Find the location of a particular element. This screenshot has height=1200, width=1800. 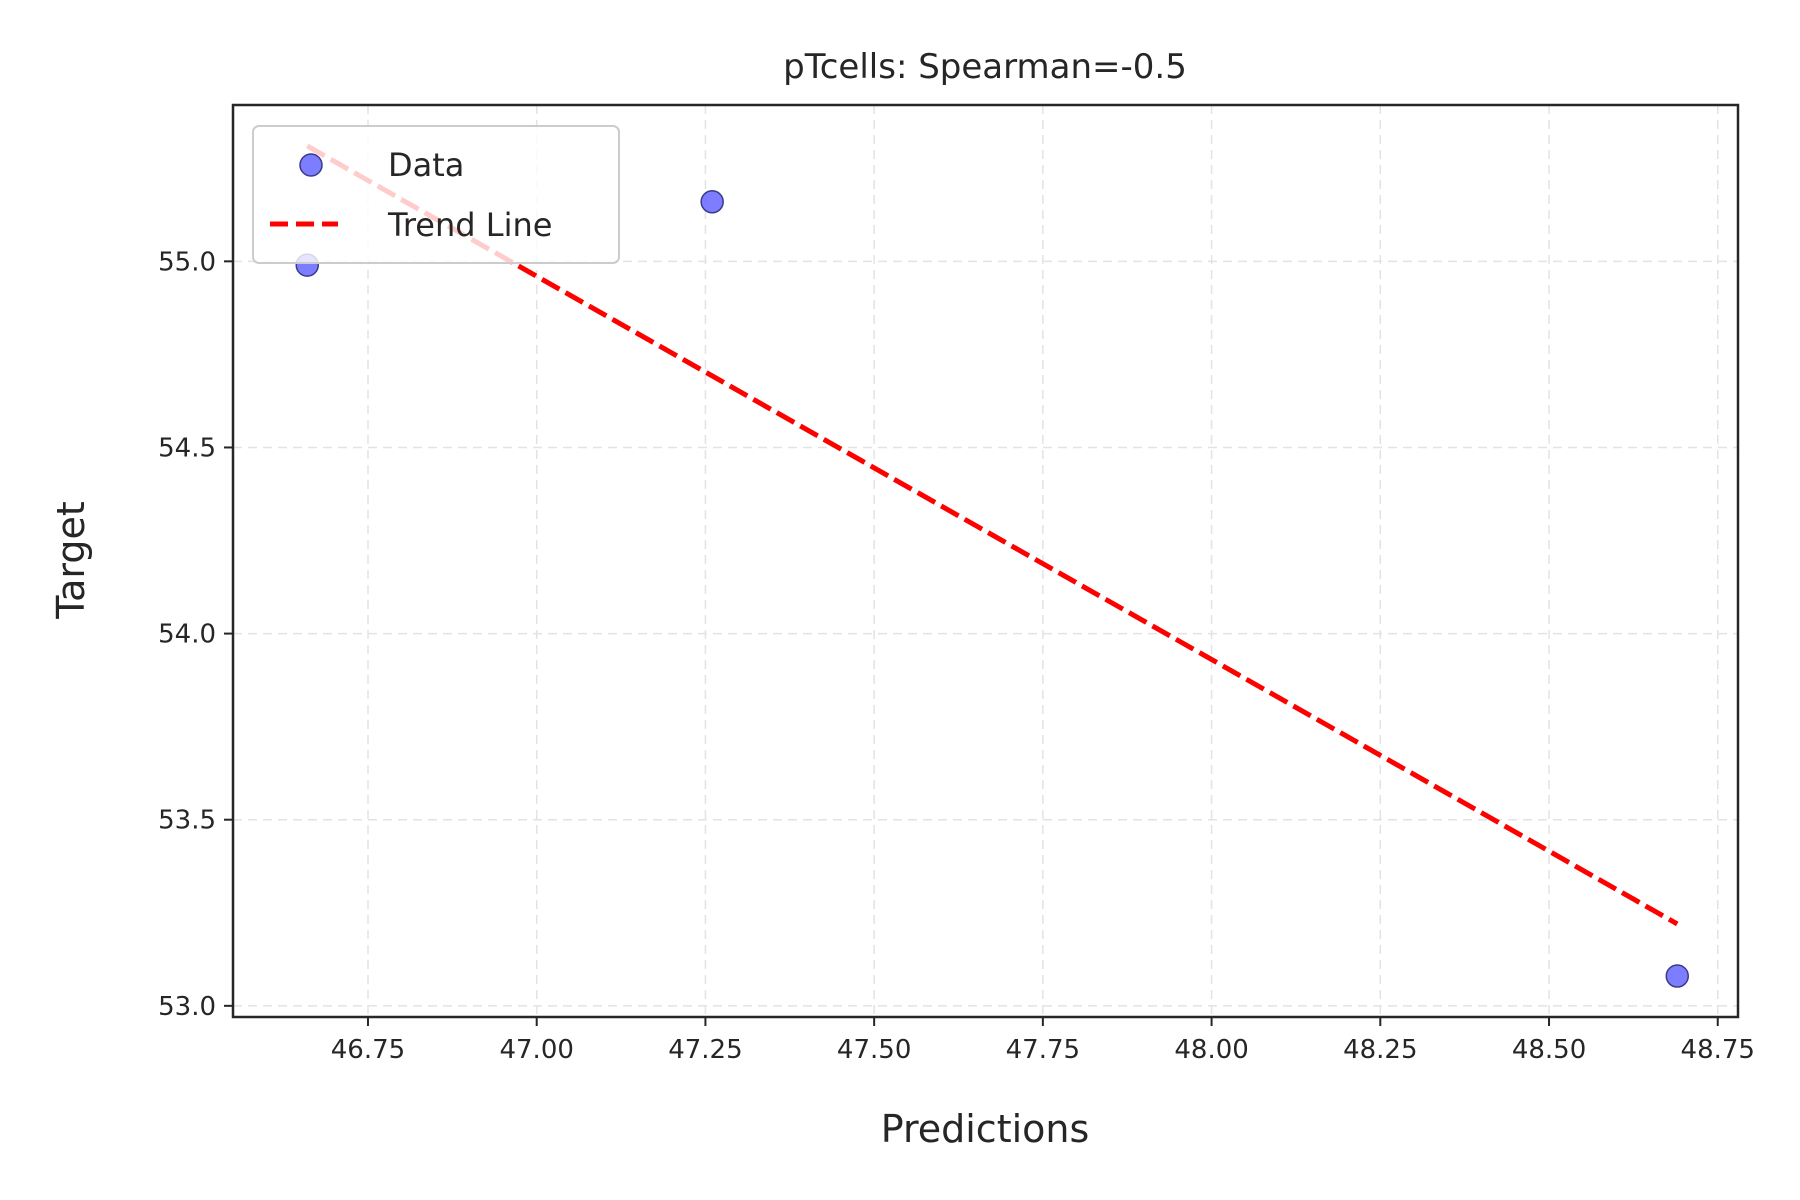

x-tick-label: 47.75 is located at coordinates (1043, 1050).